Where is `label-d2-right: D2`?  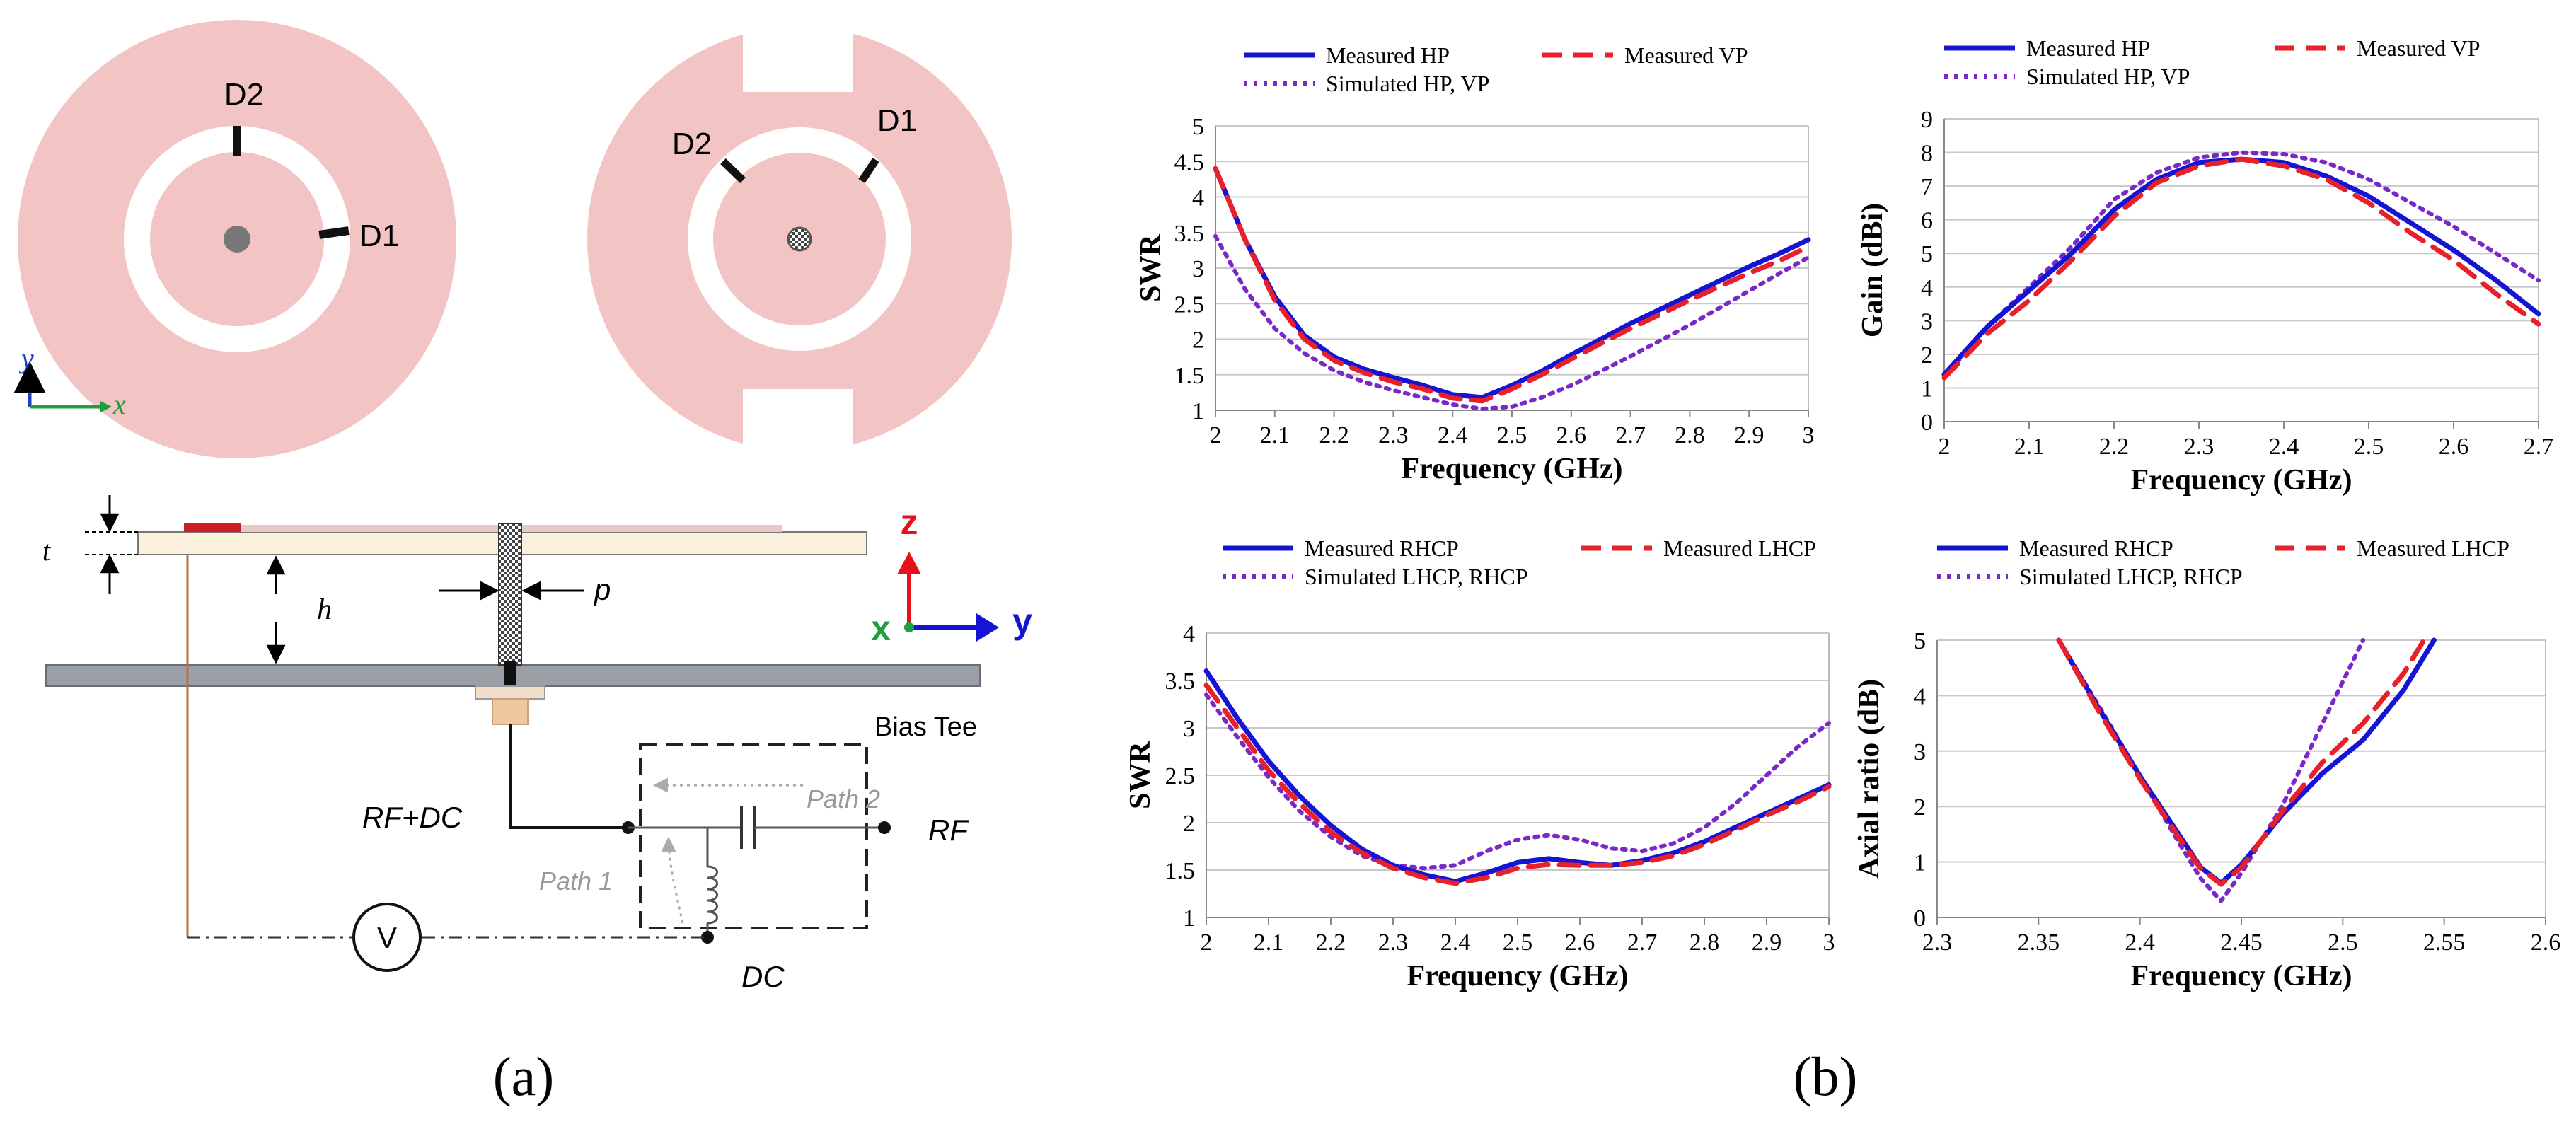
label-d2-right: D2 is located at coordinates (692, 144).